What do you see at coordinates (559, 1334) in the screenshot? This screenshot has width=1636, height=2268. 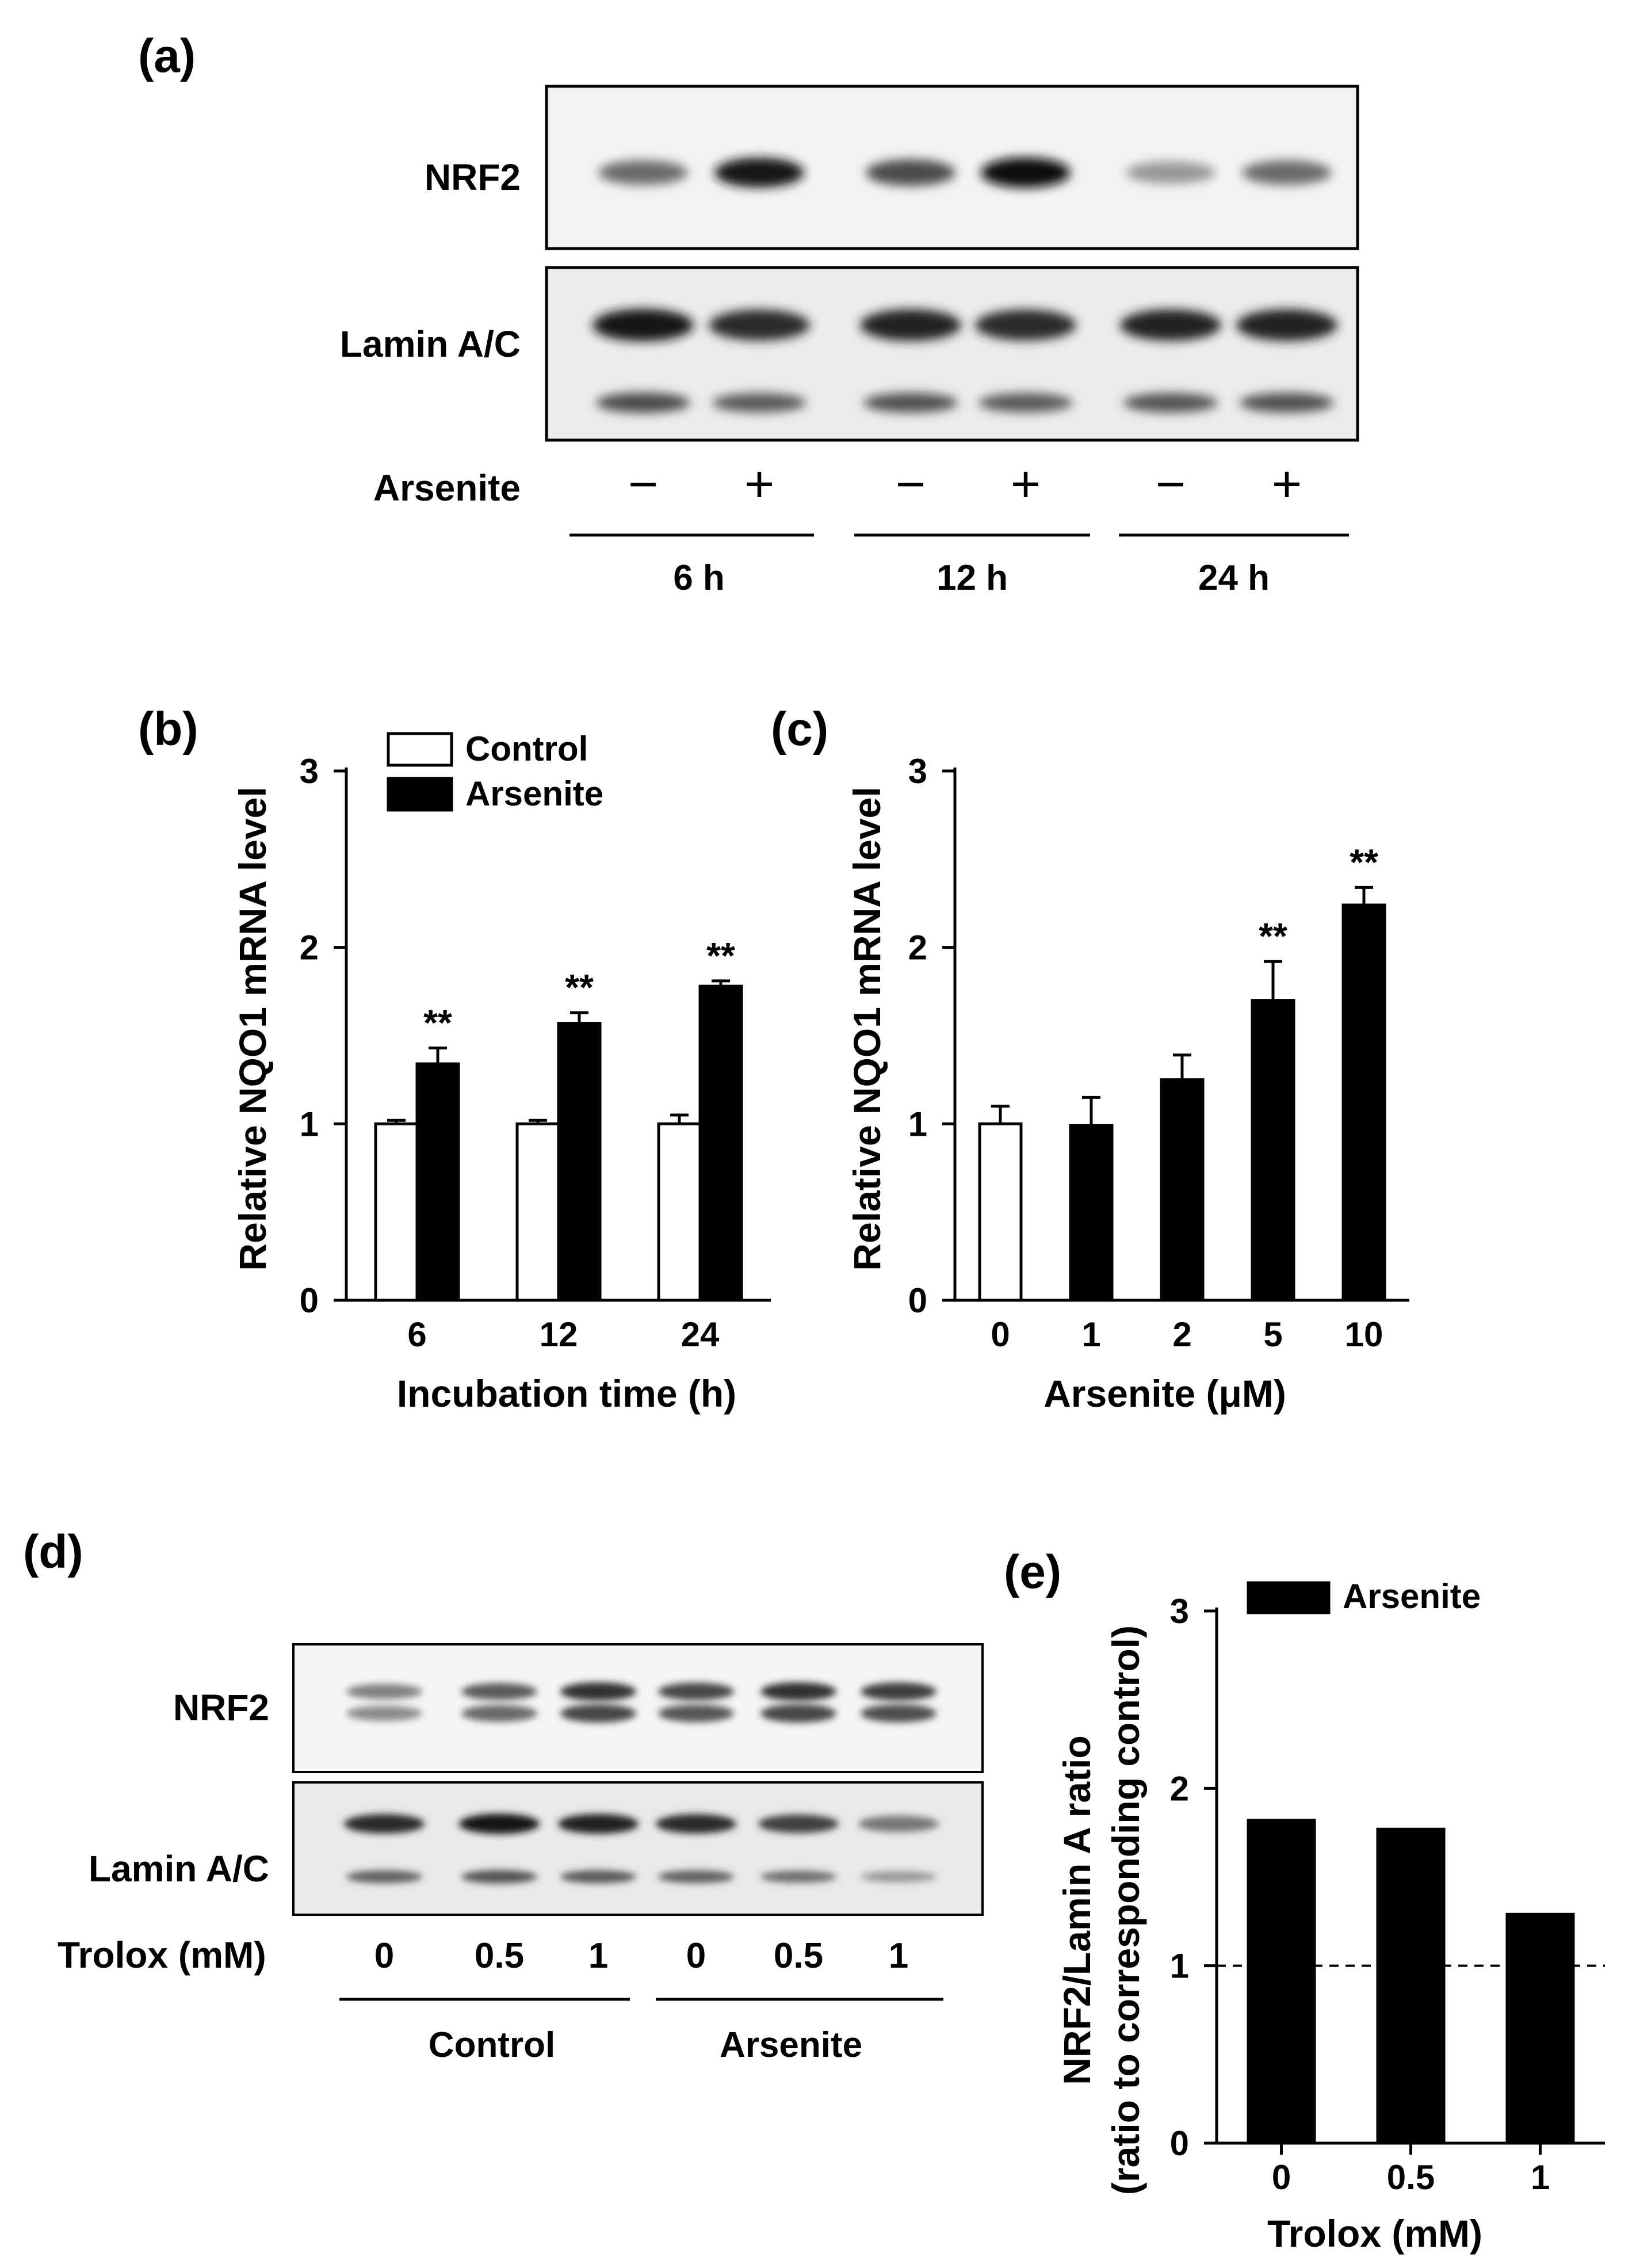 I see `x-tick-label: 12` at bounding box center [559, 1334].